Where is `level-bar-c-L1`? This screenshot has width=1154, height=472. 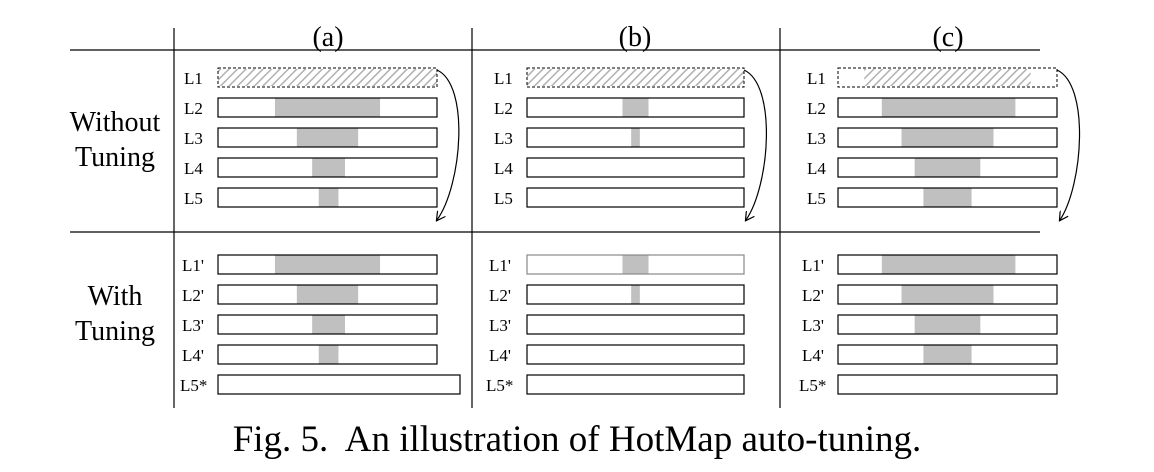
level-bar-c-L1 is located at coordinates (947, 77).